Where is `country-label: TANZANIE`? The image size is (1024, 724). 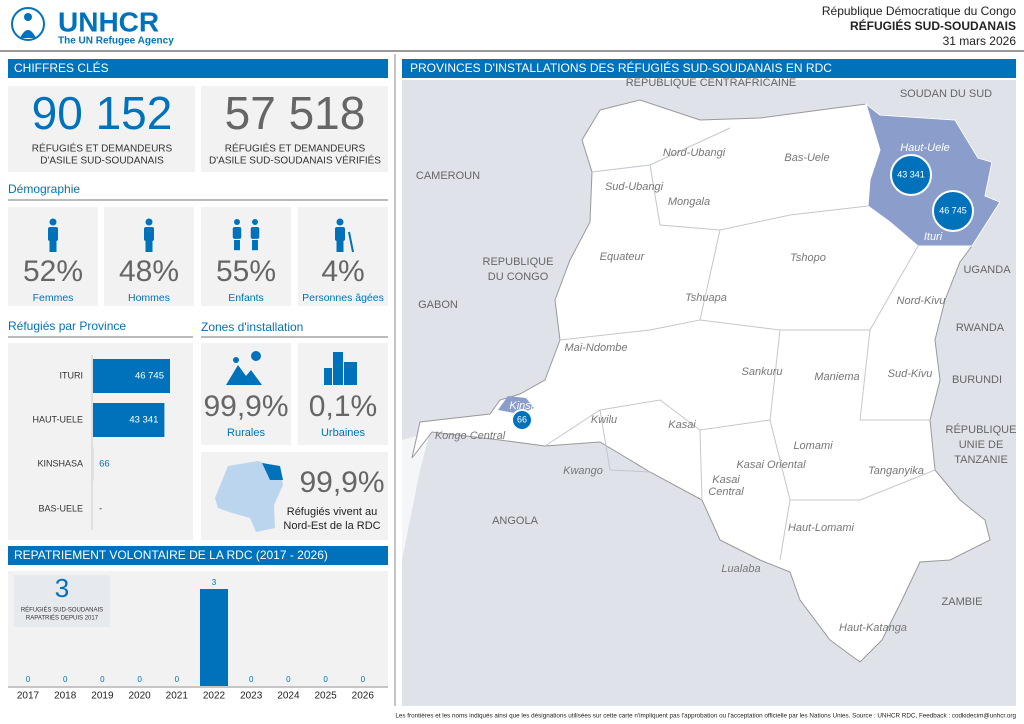 country-label: TANZANIE is located at coordinates (981, 460).